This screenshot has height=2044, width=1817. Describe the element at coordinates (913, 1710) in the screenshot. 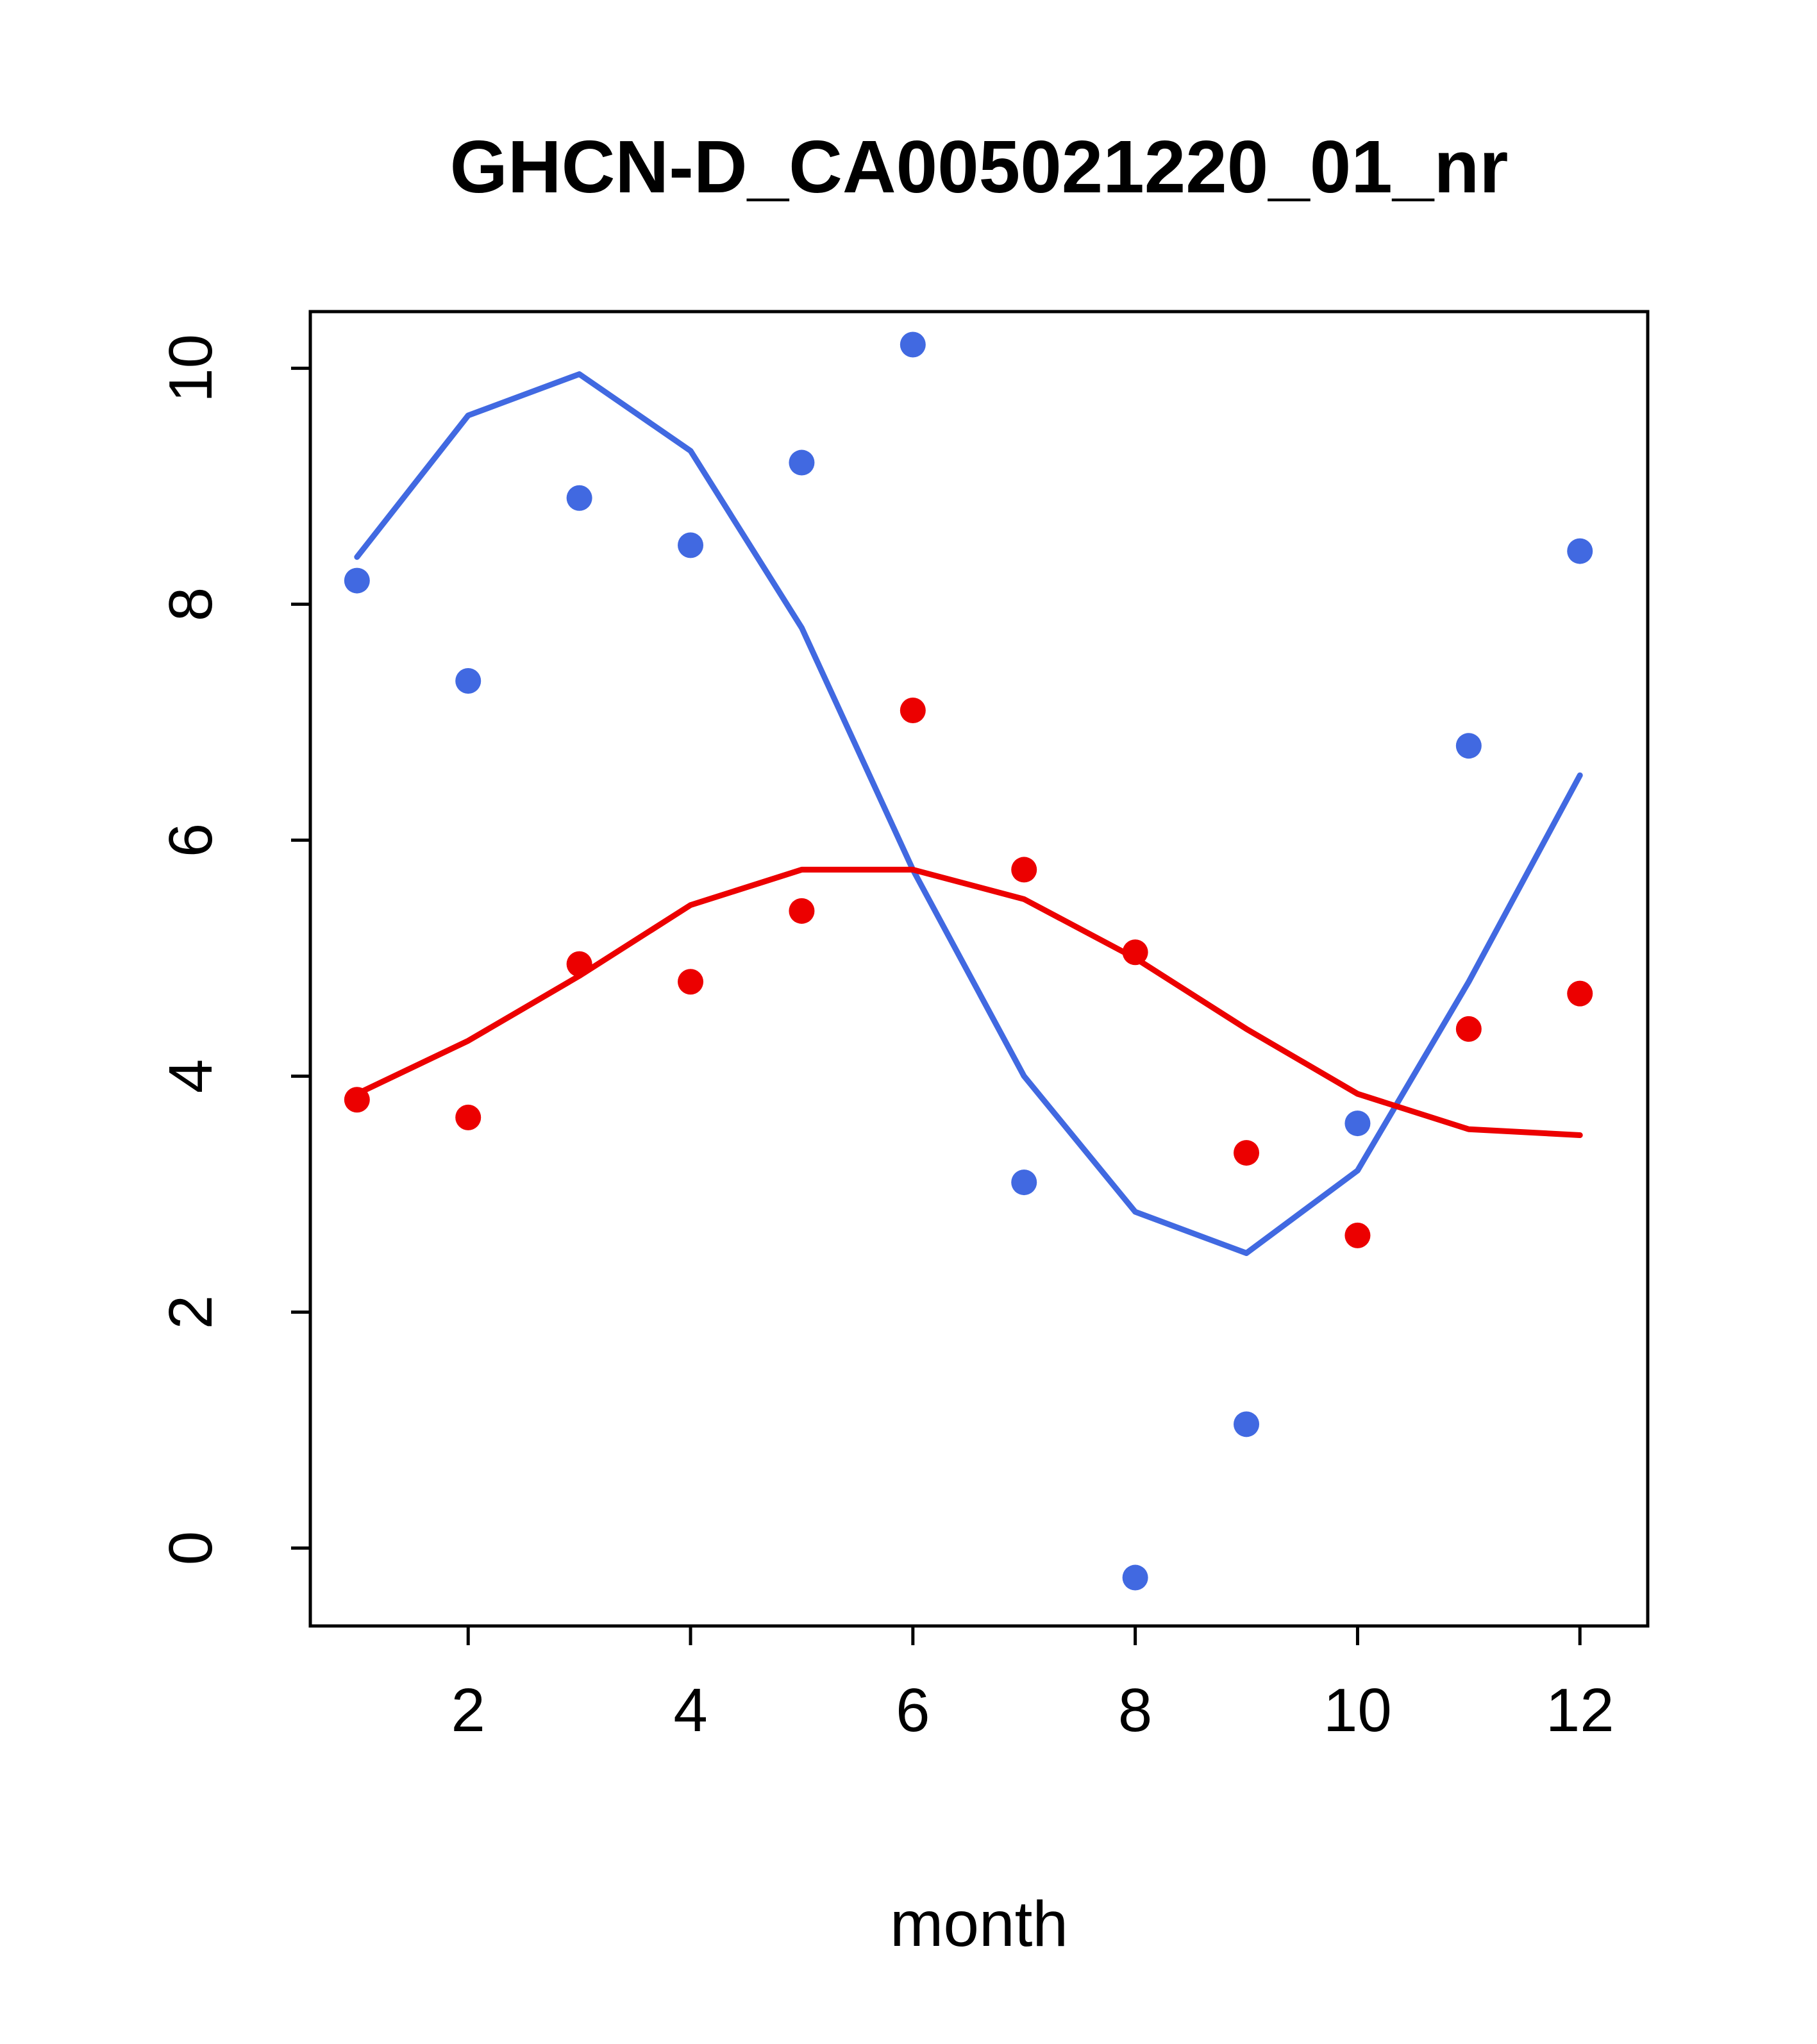

I see `x-tick-label: 6` at that location.